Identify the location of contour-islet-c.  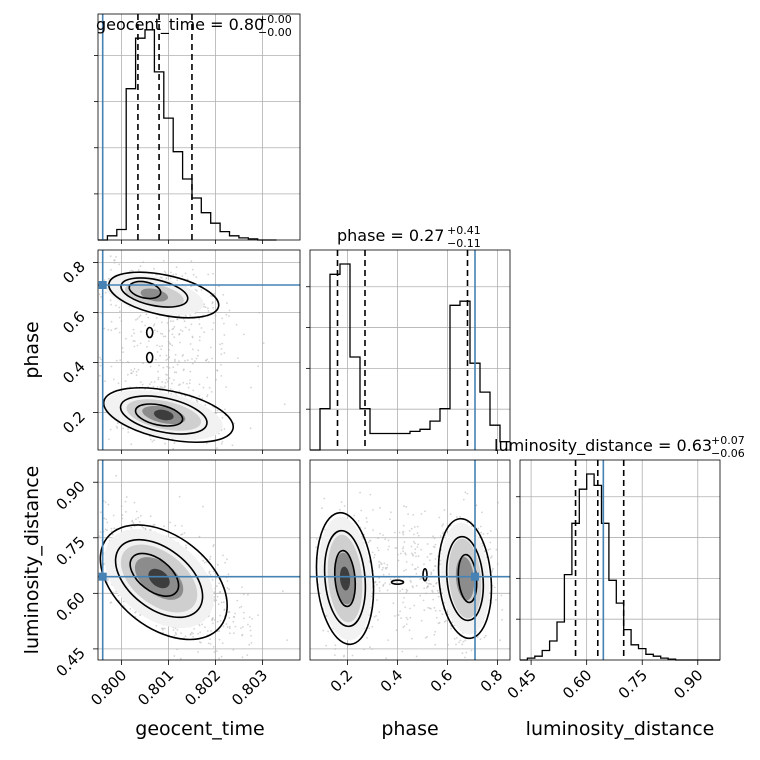
(397, 582).